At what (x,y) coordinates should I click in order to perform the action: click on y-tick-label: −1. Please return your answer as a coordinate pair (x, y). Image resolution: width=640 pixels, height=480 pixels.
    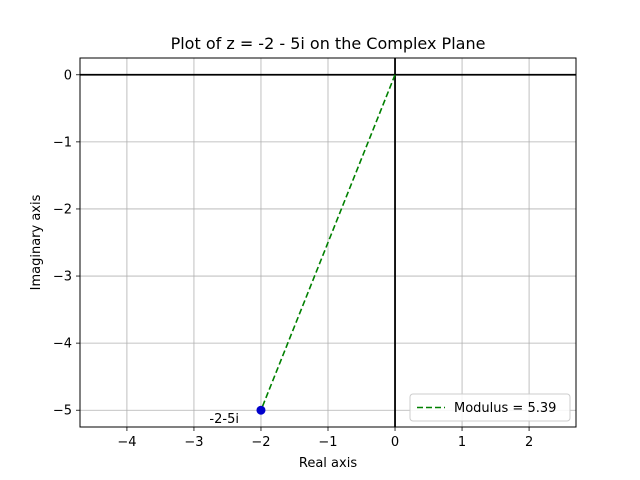
    Looking at the image, I should click on (62, 142).